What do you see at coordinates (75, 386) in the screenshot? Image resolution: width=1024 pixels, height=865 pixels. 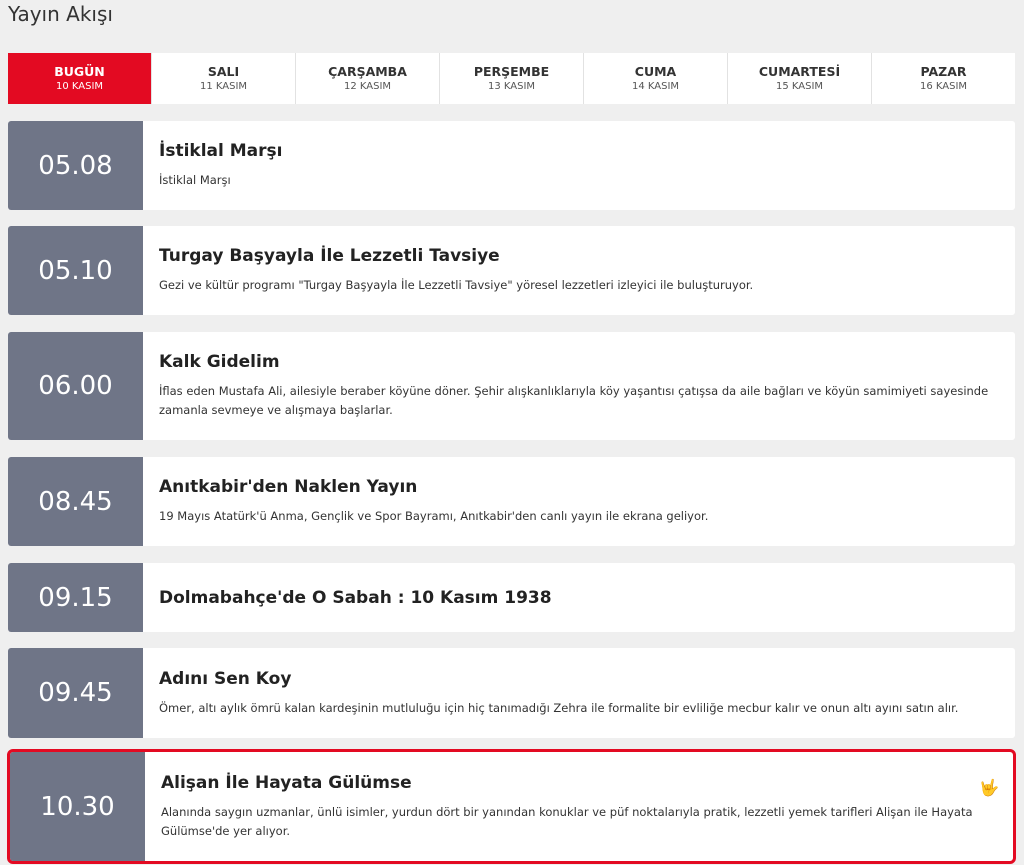 I see `program-time: 06.00` at bounding box center [75, 386].